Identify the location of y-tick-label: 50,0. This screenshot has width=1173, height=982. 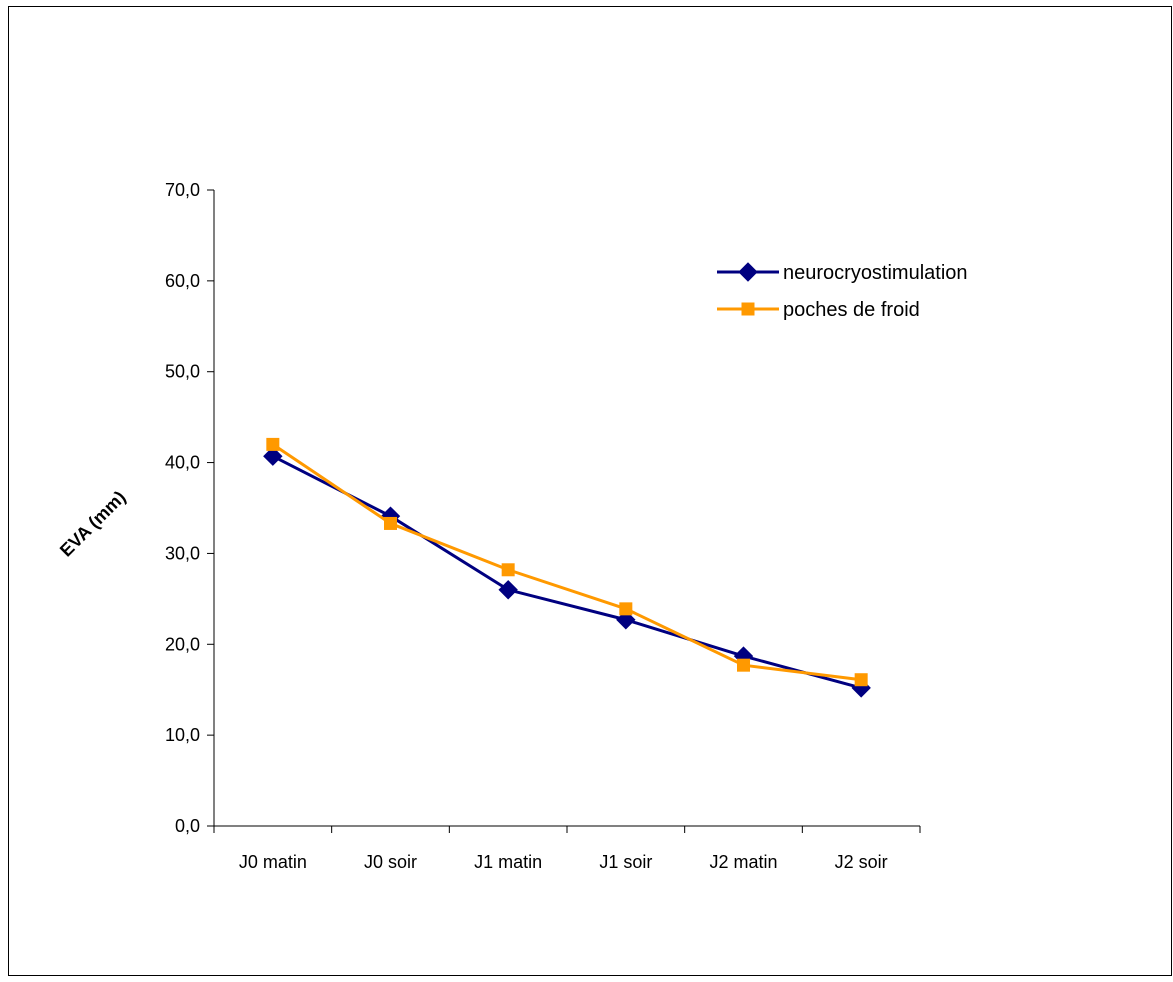
(182, 372).